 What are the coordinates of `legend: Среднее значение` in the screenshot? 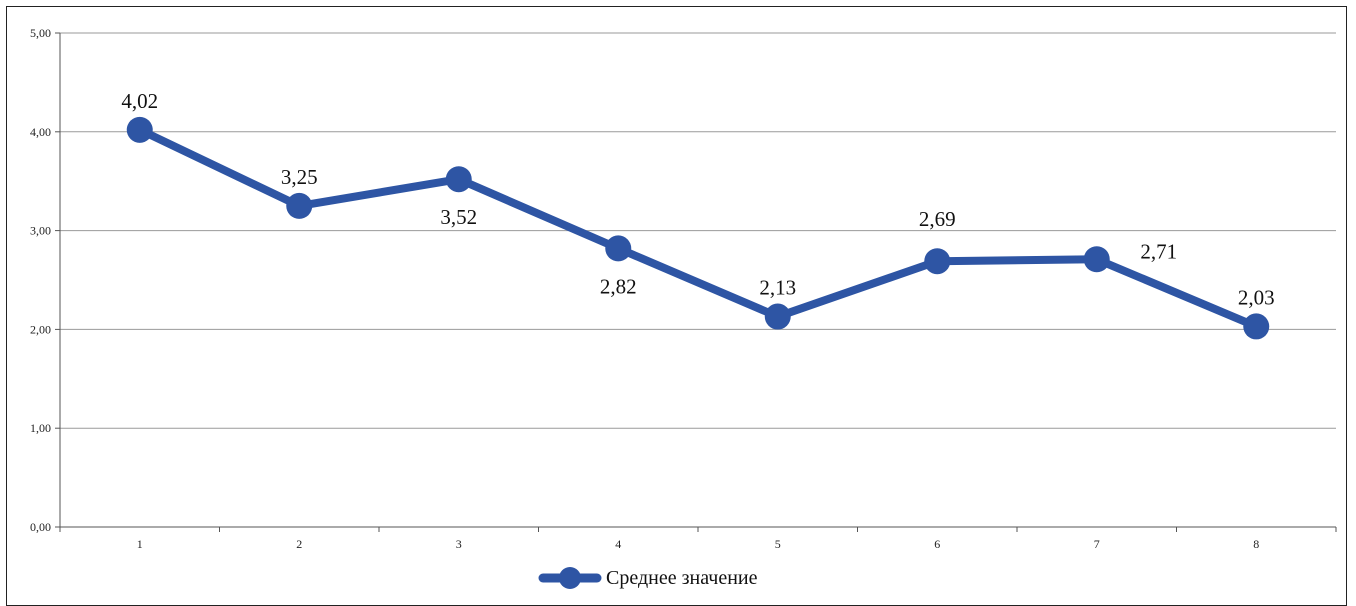 It's located at (648, 578).